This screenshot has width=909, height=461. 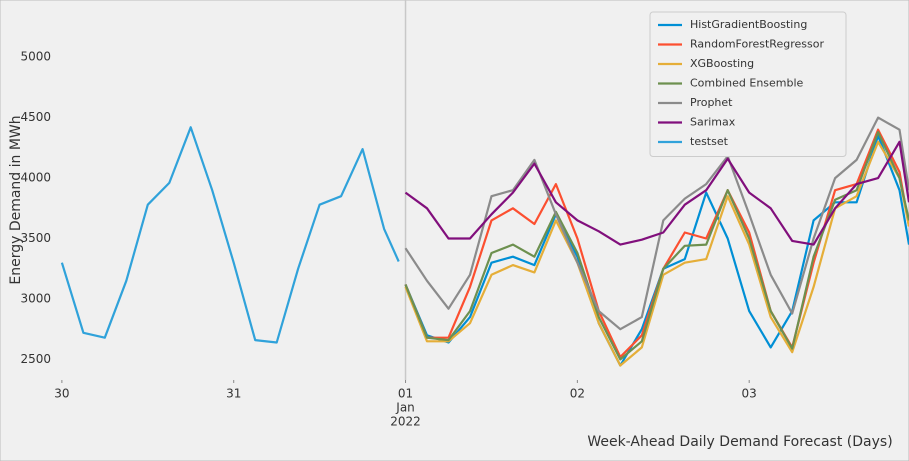 I want to click on x-tick-label: 01, so click(x=405, y=394).